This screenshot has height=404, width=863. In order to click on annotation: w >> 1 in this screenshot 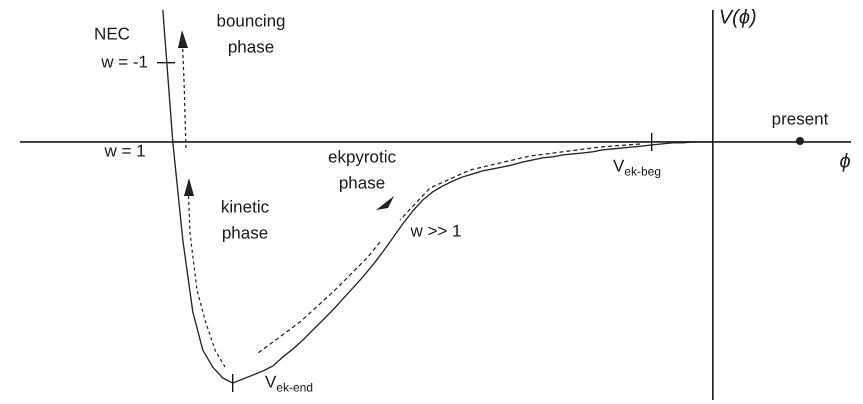, I will do `click(435, 231)`.